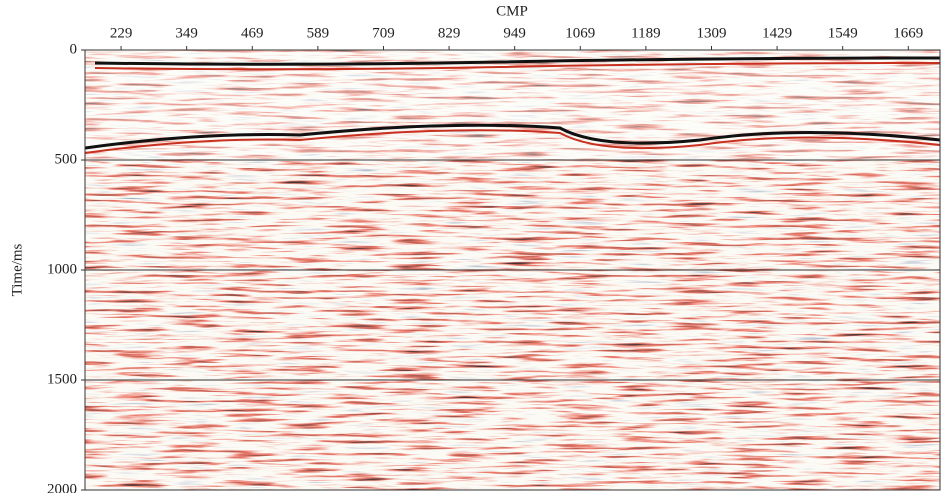 This screenshot has width=943, height=493. I want to click on x-tick-label: 229, so click(121, 33).